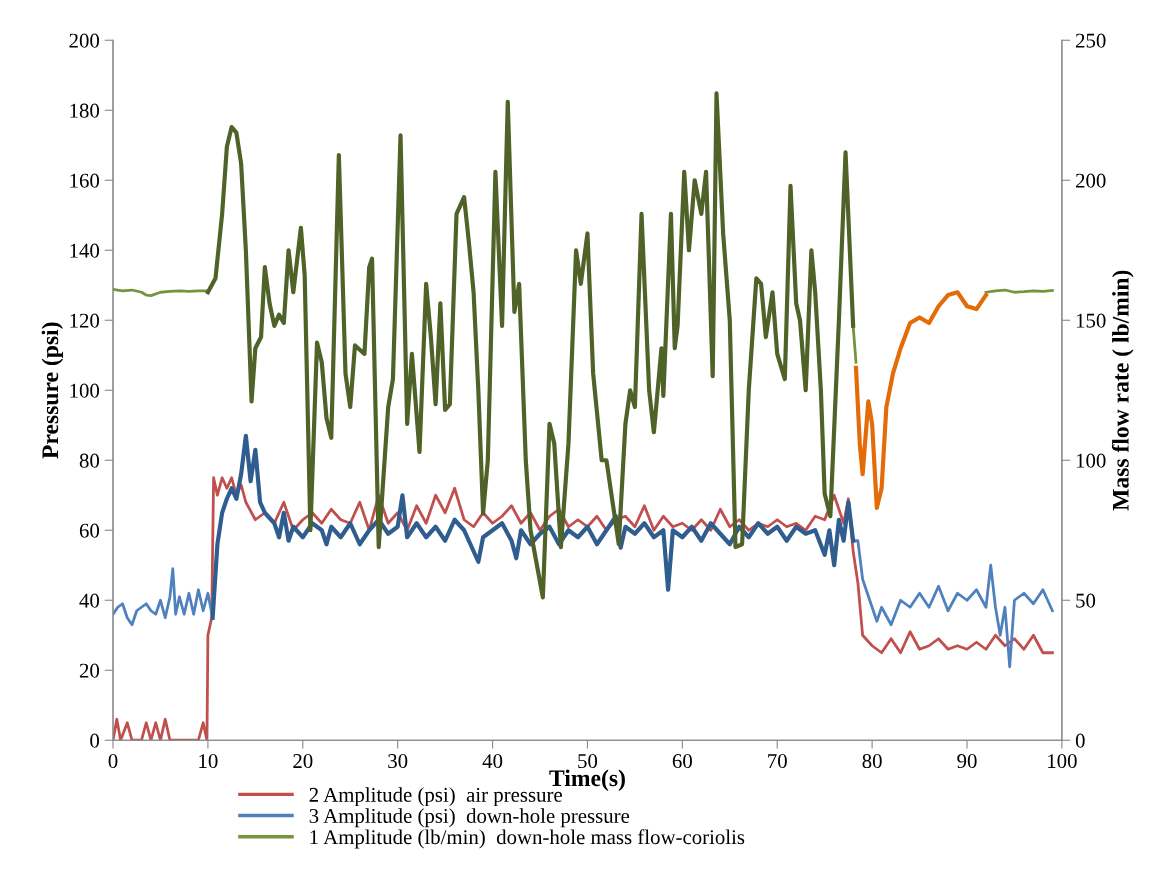  I want to click on y-tick-label: 140, so click(85, 250).